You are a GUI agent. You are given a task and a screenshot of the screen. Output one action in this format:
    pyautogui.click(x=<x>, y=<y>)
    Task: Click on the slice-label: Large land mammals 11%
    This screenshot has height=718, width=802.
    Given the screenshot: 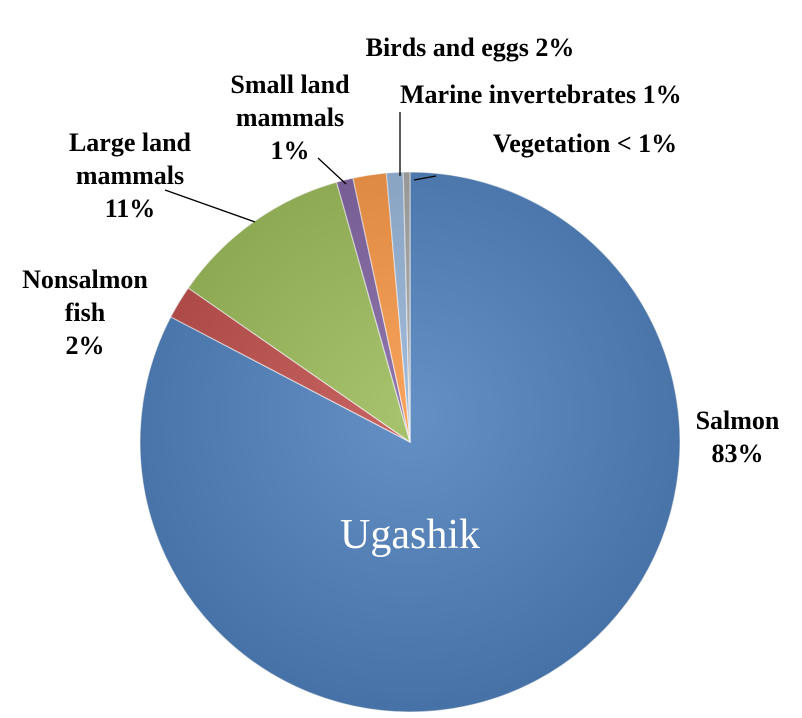 What is the action you would take?
    pyautogui.click(x=130, y=175)
    